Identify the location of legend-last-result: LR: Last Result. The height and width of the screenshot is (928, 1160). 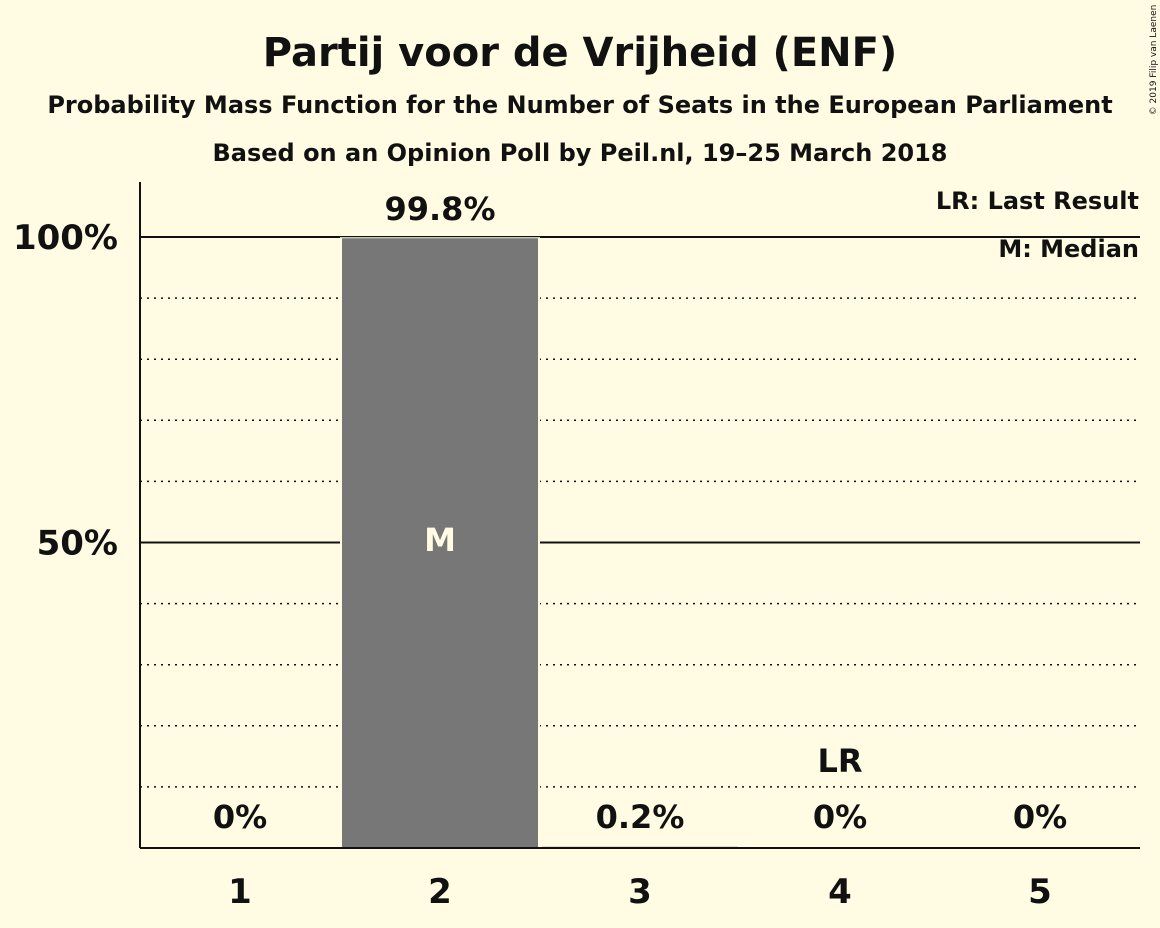
(1037, 201).